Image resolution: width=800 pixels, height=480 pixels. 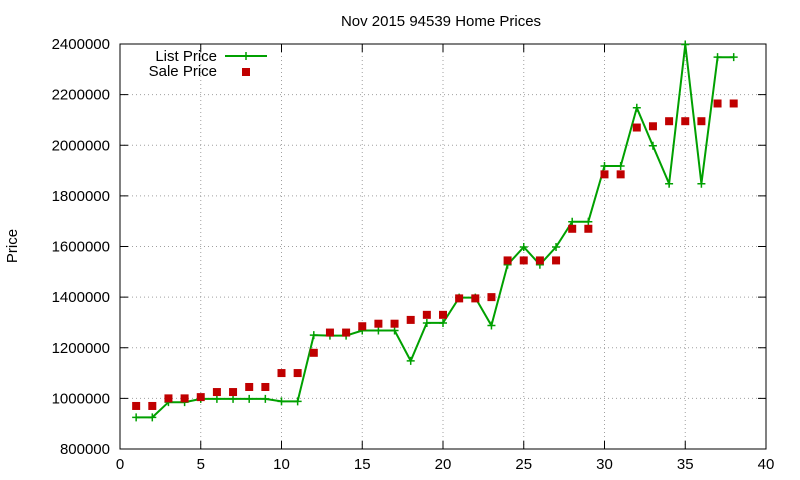 I want to click on y-tick-label: 1400000, so click(x=81, y=297).